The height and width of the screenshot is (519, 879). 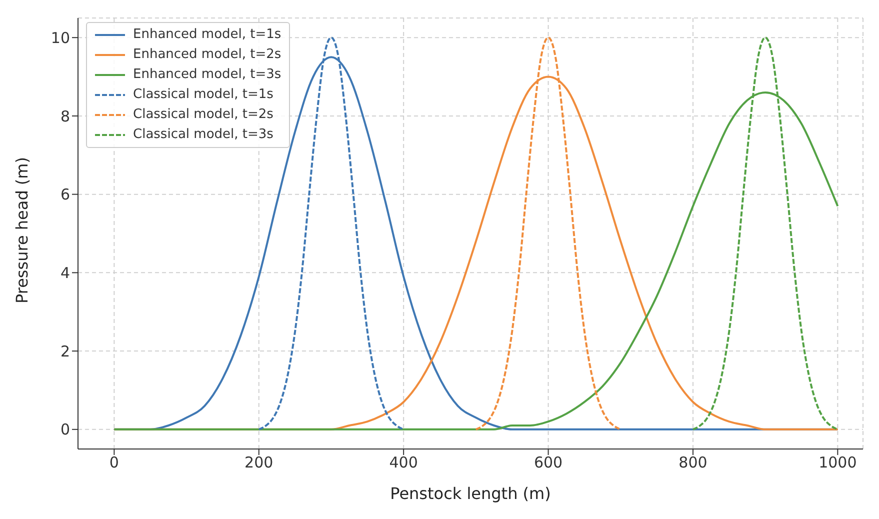 What do you see at coordinates (65, 429) in the screenshot?
I see `y-tick-label: 0` at bounding box center [65, 429].